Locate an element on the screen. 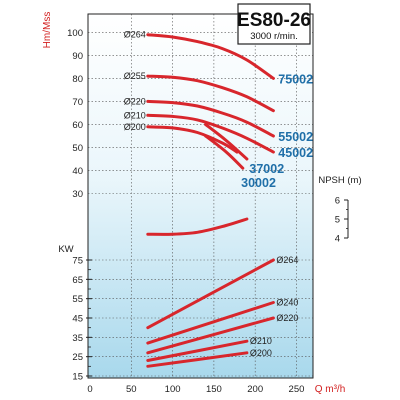 The image size is (400, 400). head-diameter-label: Ø255 is located at coordinates (135, 76).